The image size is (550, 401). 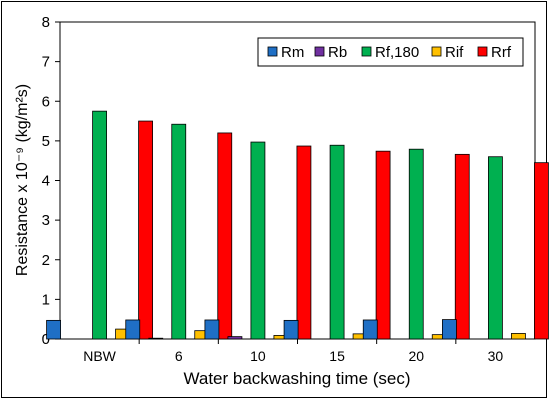 I want to click on y-axis-title: Resistance x 10⁻⁹ (kg/m²s), so click(x=22, y=180).